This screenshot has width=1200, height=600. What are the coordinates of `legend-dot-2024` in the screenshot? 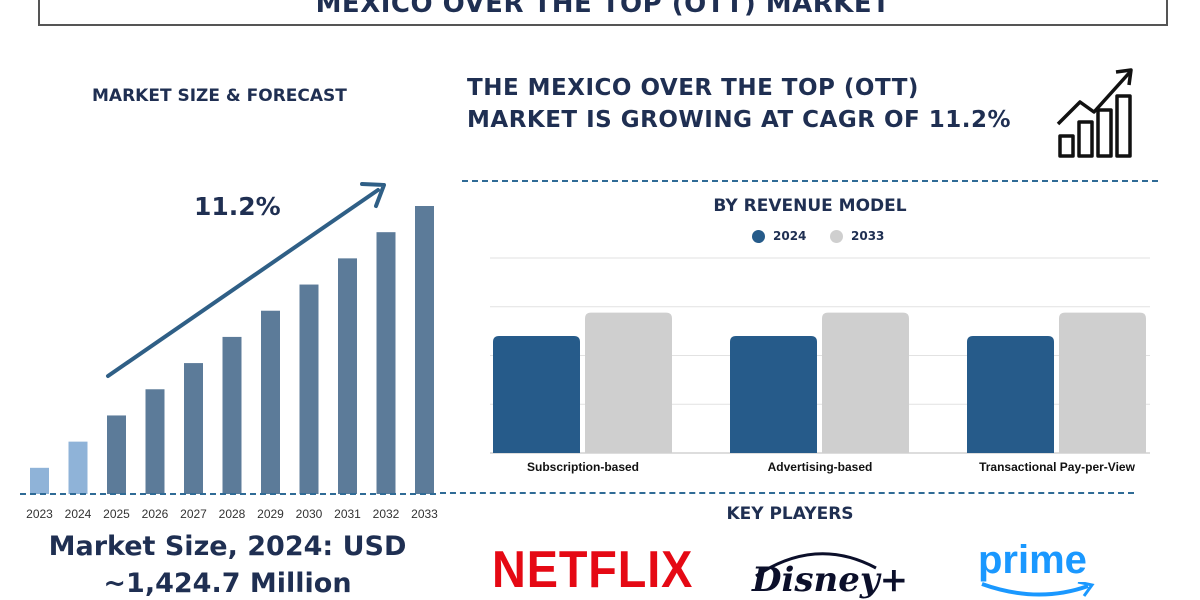 It's located at (758, 236).